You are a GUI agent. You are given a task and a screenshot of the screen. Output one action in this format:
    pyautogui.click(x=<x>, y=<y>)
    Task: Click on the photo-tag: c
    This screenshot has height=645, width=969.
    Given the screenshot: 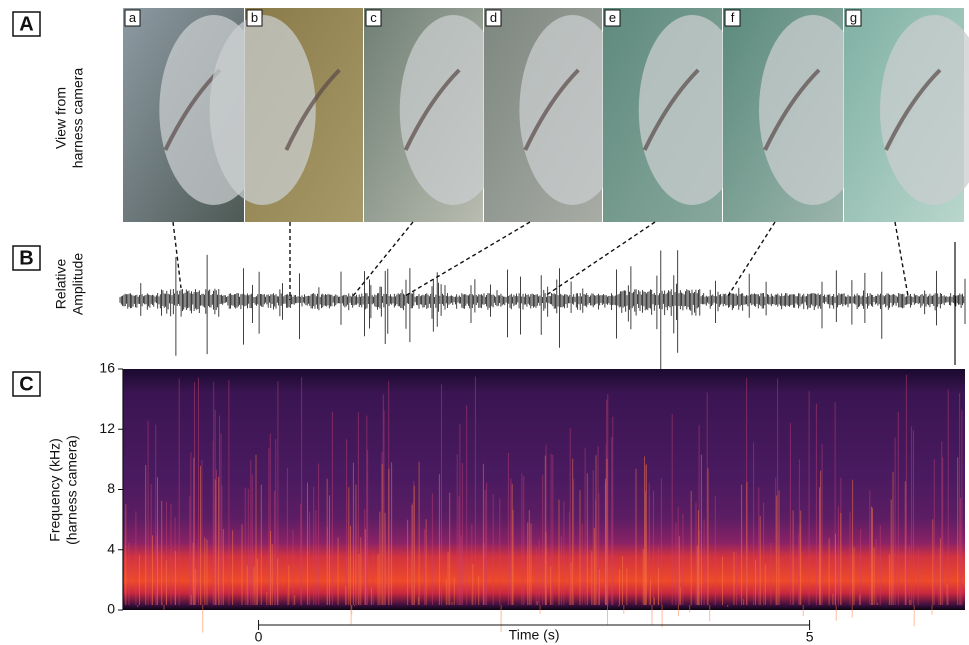 What is the action you would take?
    pyautogui.click(x=373, y=17)
    